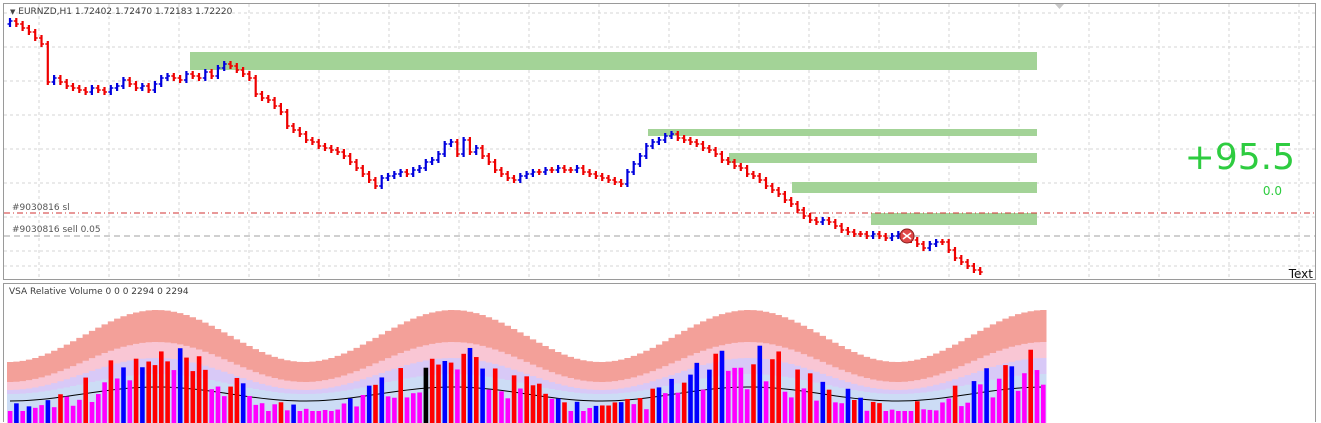 This screenshot has height=423, width=1321. Describe the element at coordinates (13, 12) in the screenshot. I see `triangle-down-icon: ▼` at that location.